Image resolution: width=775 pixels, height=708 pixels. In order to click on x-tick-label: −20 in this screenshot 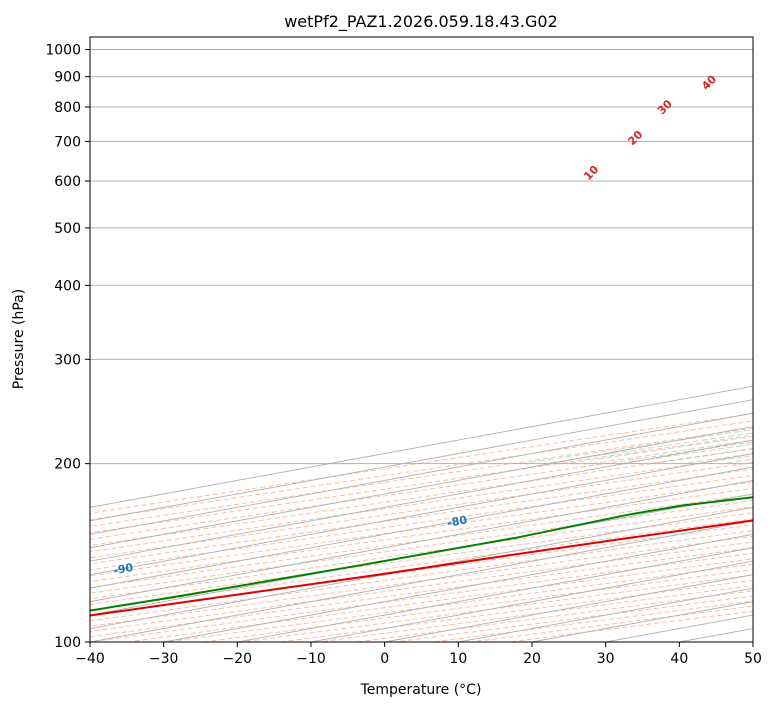, I will do `click(238, 659)`.